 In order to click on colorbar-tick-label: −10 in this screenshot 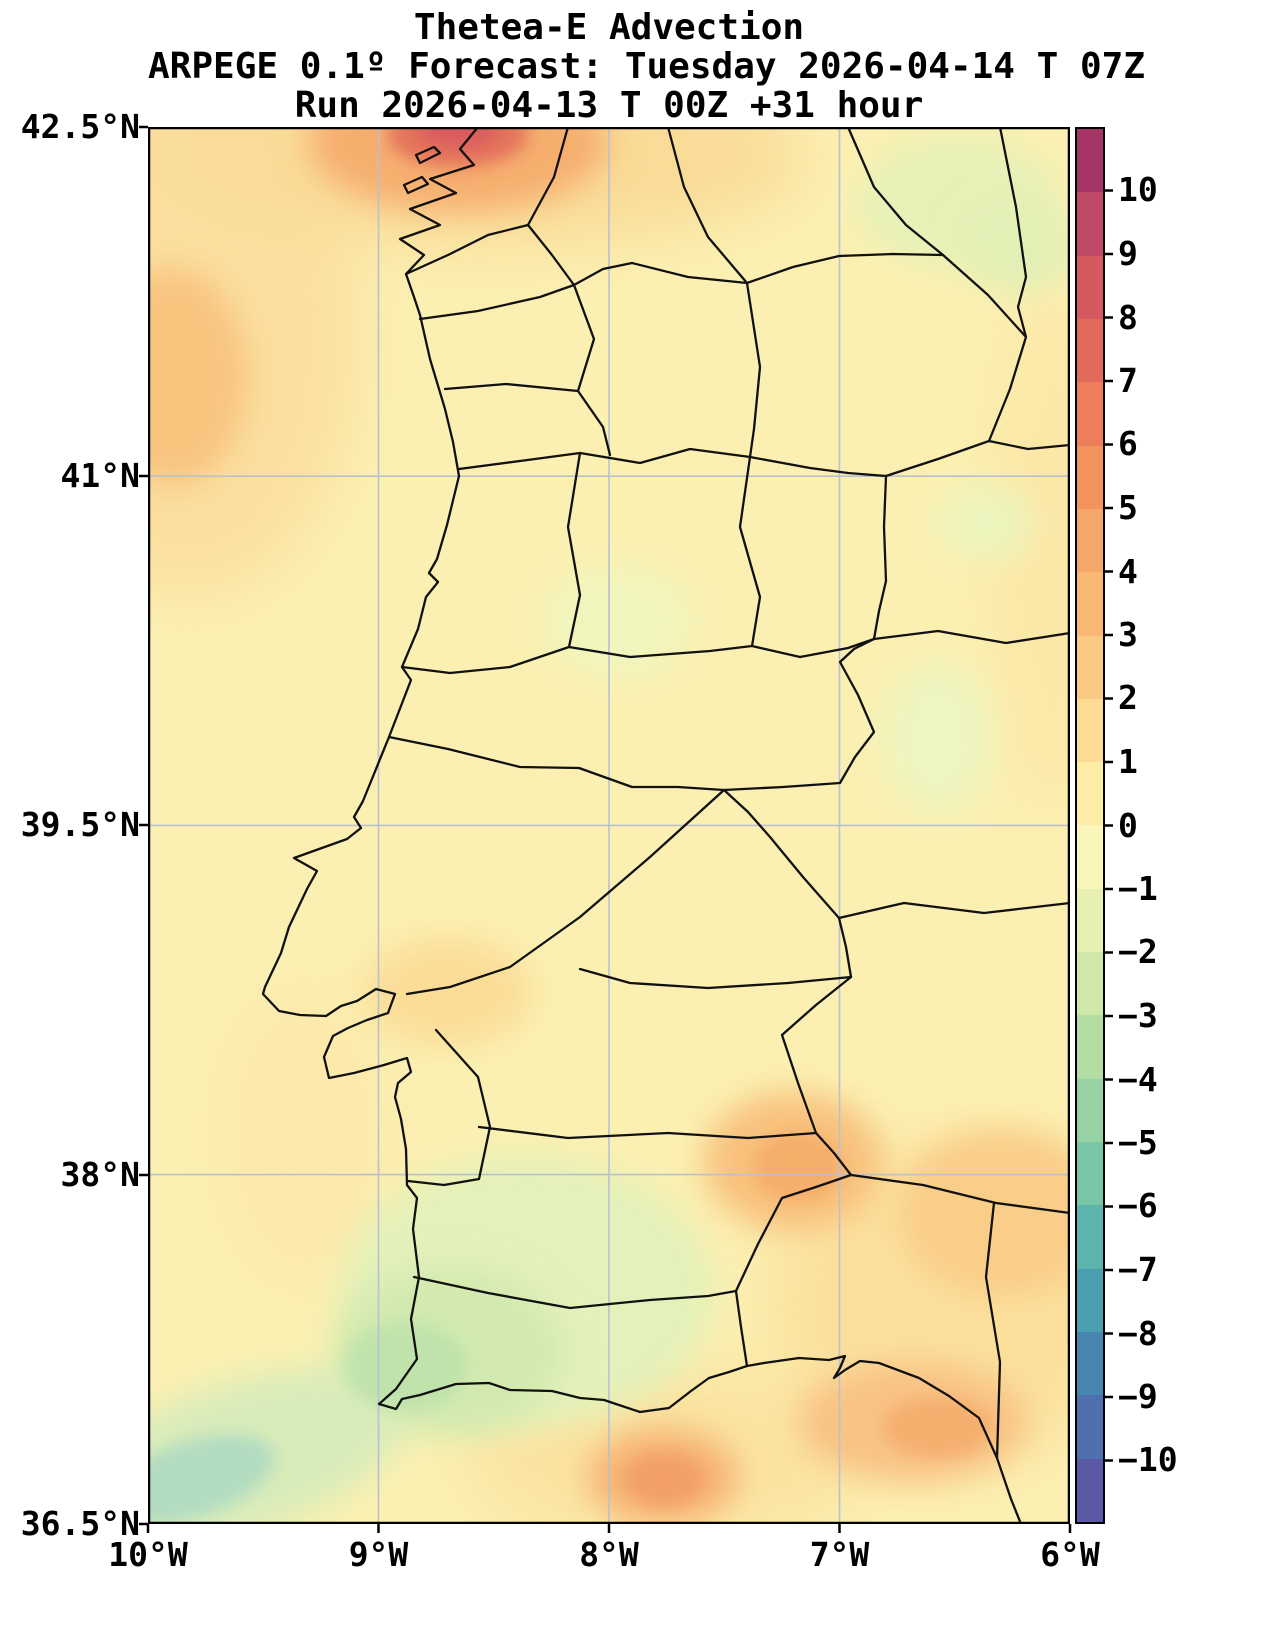, I will do `click(1148, 1459)`.